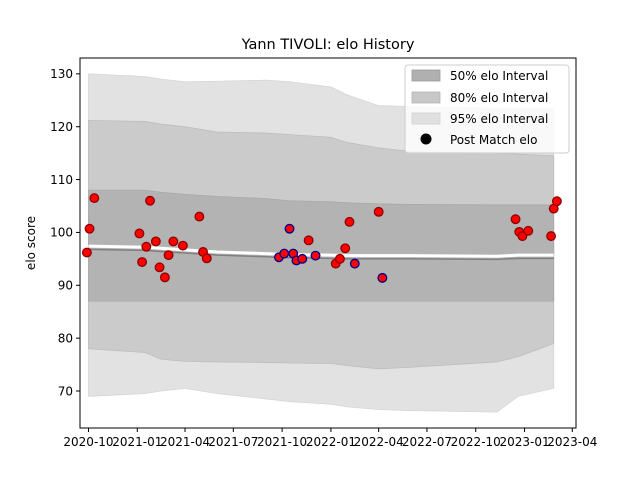 The image size is (640, 480). I want to click on x-tick-label-4: 2021-10, so click(282, 442).